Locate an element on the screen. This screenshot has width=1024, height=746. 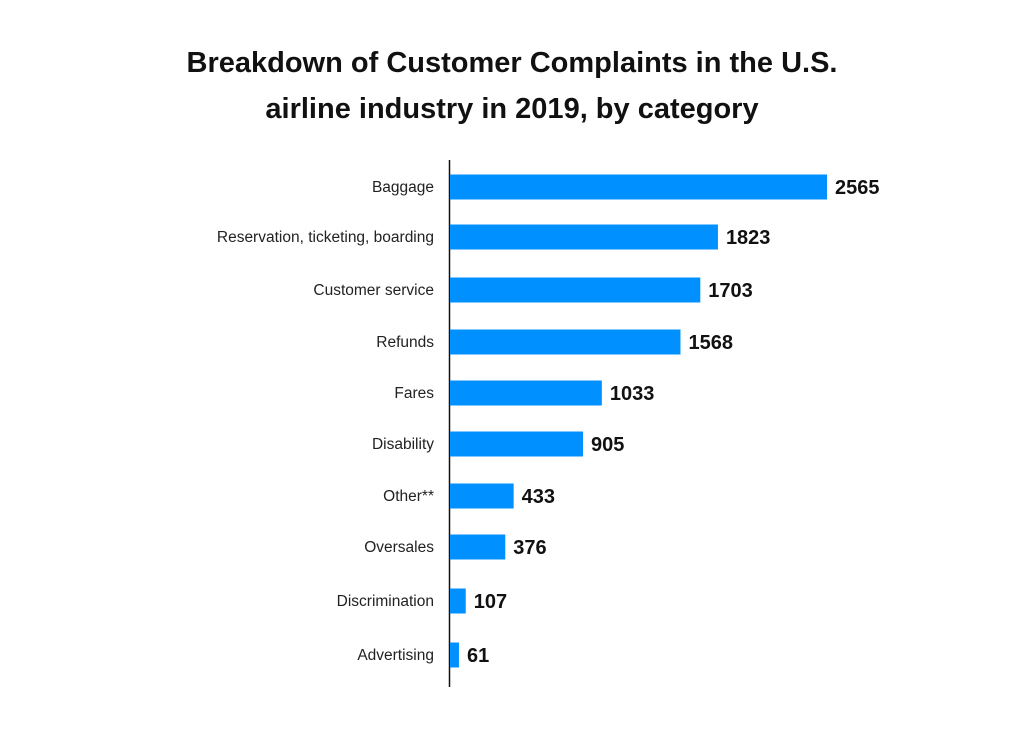
value-label: 1703 is located at coordinates (730, 291).